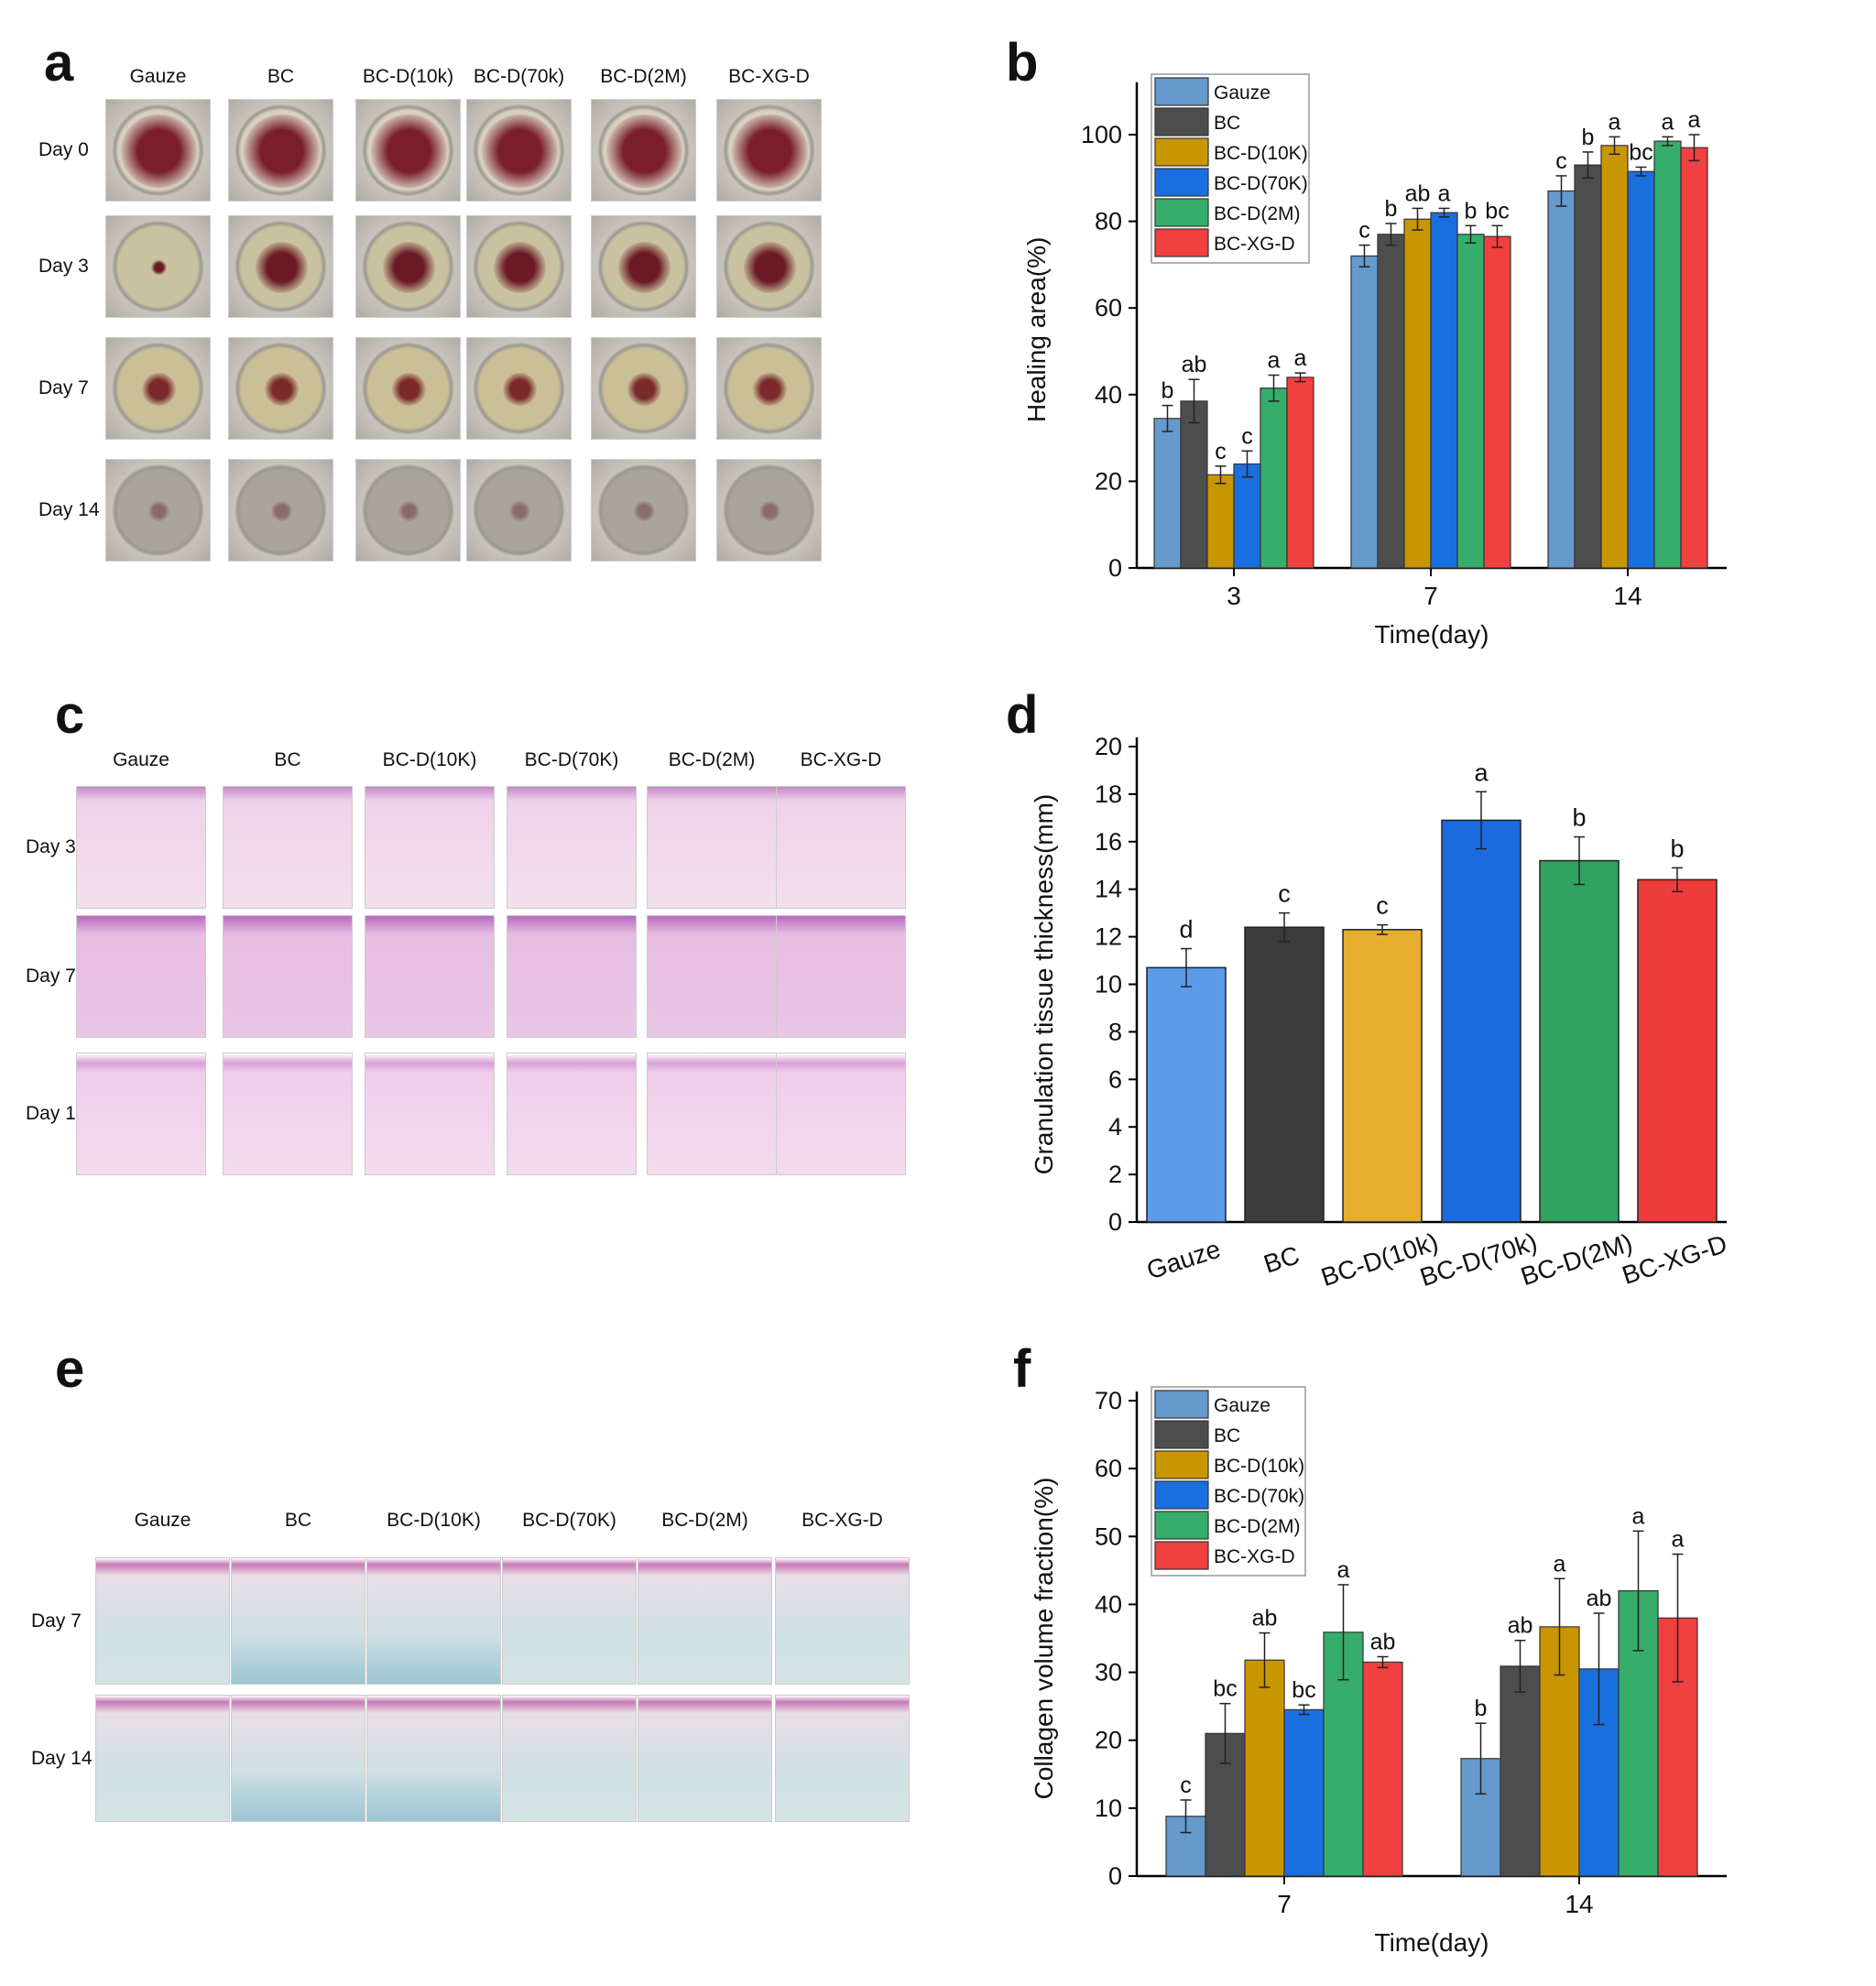 The height and width of the screenshot is (1986, 1876). What do you see at coordinates (704, 1520) in the screenshot?
I see `column-label: BC-D(2M)` at bounding box center [704, 1520].